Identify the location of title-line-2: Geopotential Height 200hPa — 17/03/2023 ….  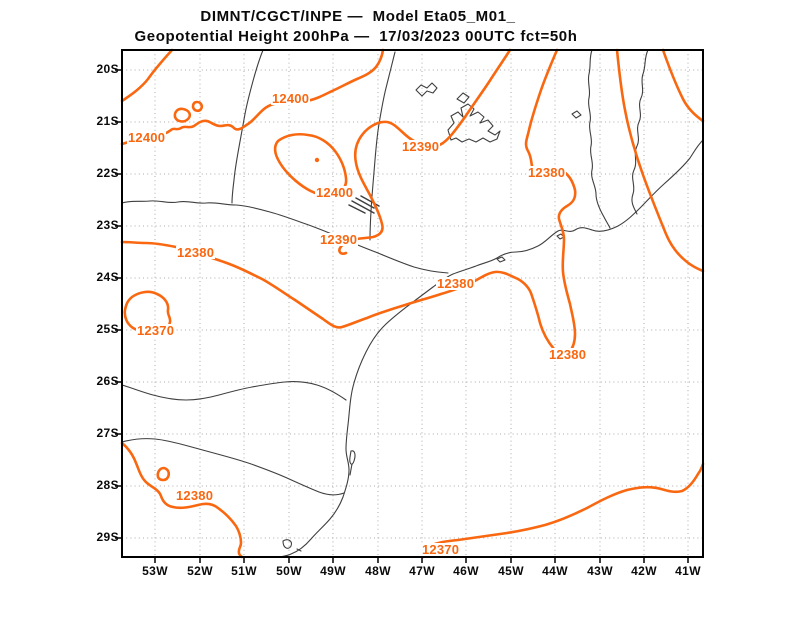
(356, 36).